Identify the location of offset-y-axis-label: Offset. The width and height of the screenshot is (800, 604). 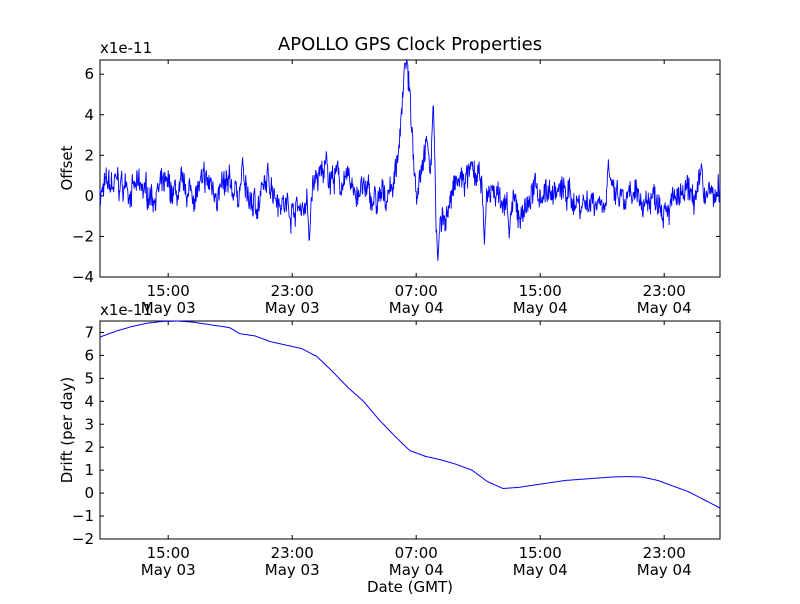
(67, 167).